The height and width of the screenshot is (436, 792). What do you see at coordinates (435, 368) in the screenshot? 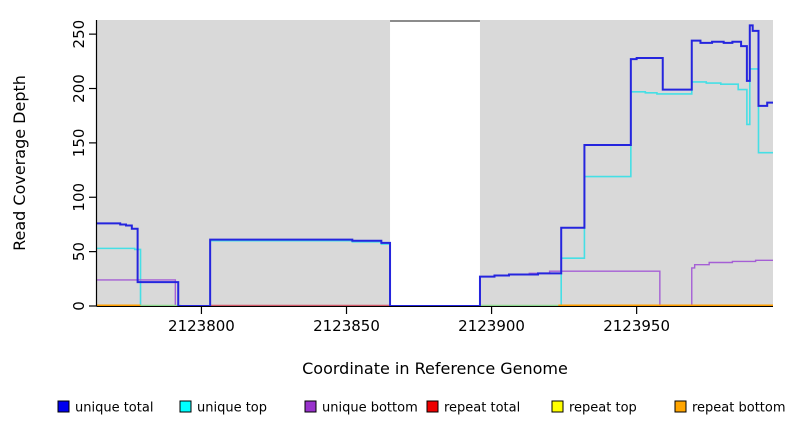
I see `x-axis-title: Coordinate in Reference Genome` at bounding box center [435, 368].